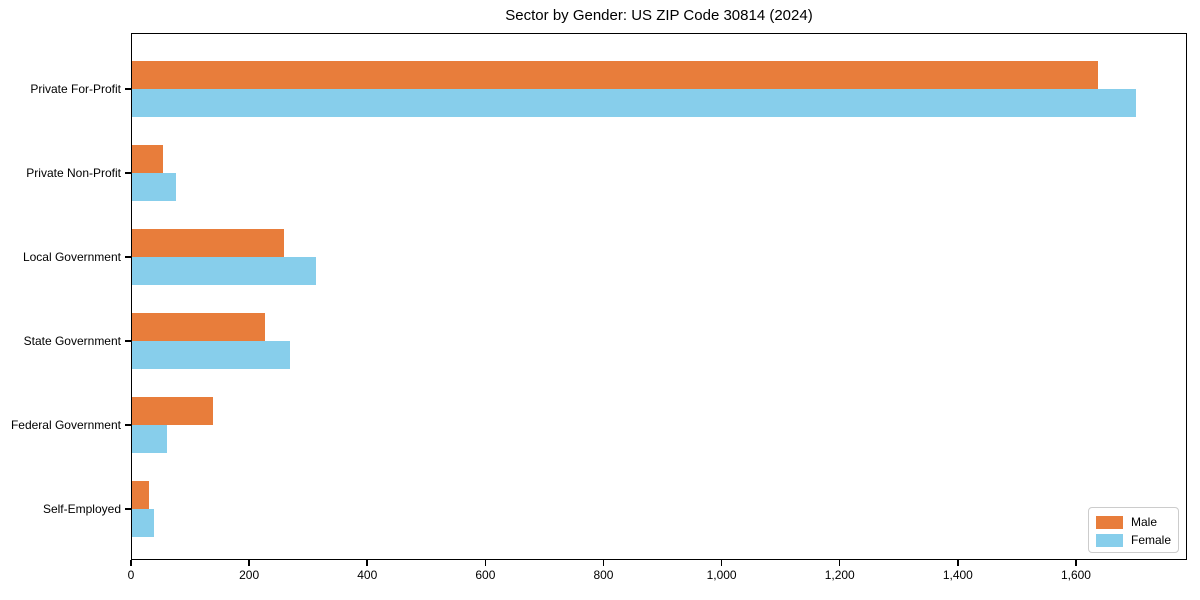 This screenshot has width=1200, height=600. What do you see at coordinates (140, 494) in the screenshot?
I see `bar-male-self-employed` at bounding box center [140, 494].